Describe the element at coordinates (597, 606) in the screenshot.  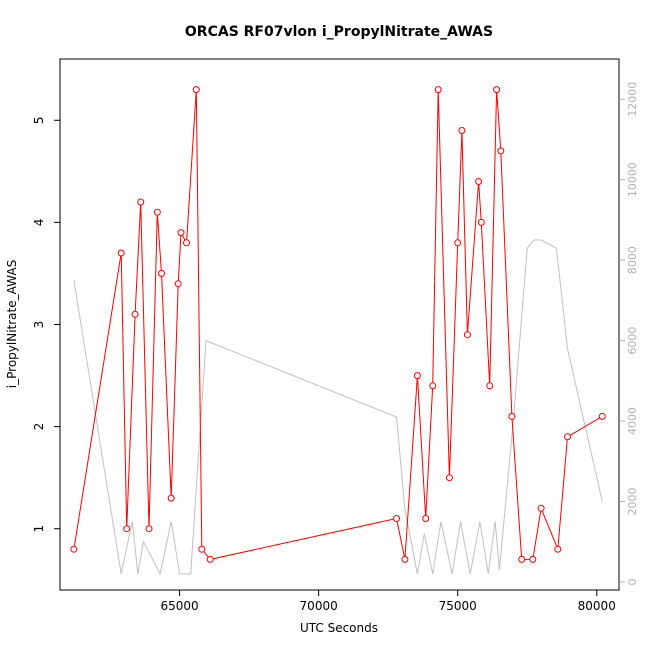
I see `x-tick-label: 80000` at that location.